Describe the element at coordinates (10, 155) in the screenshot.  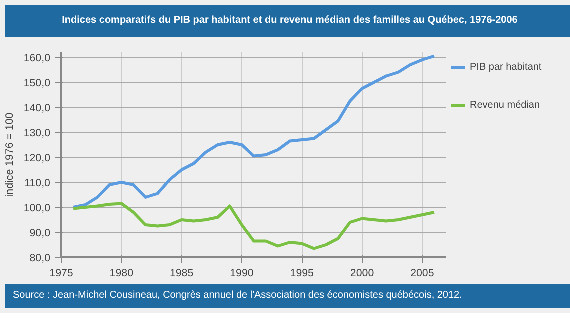
I see `y-axis-title: indice 1976 = 100` at that location.